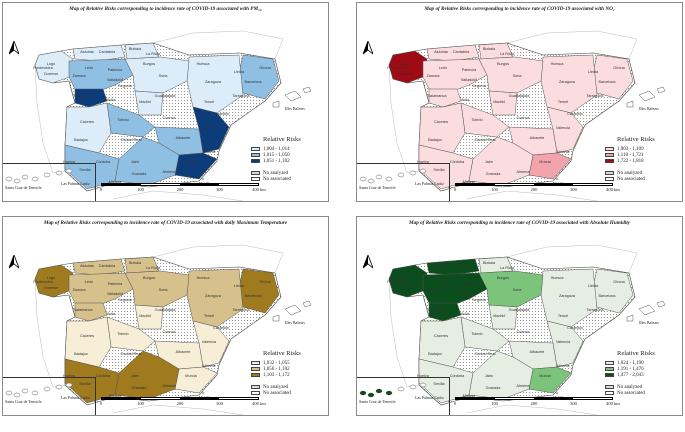 The image size is (685, 432). I want to click on place-label: Castellón, so click(221, 114).